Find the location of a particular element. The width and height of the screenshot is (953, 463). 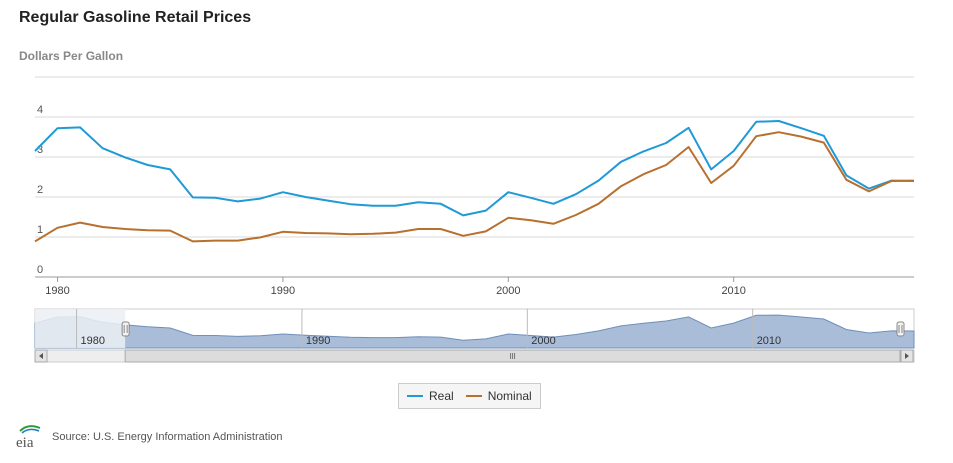

navigator-tick-2000: 2000 is located at coordinates (543, 341).